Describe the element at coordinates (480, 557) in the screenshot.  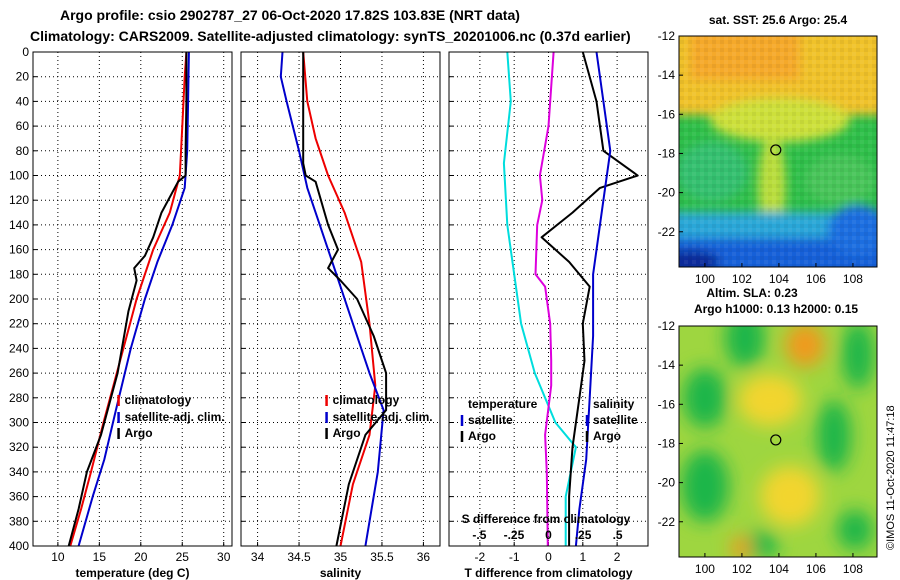
I see `x-tick-label: -2` at that location.